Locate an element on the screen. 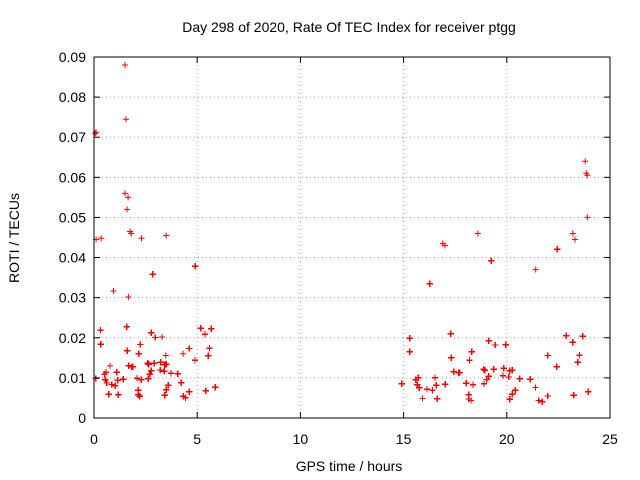 The width and height of the screenshot is (640, 480). x-tick-label: 25 is located at coordinates (610, 439).